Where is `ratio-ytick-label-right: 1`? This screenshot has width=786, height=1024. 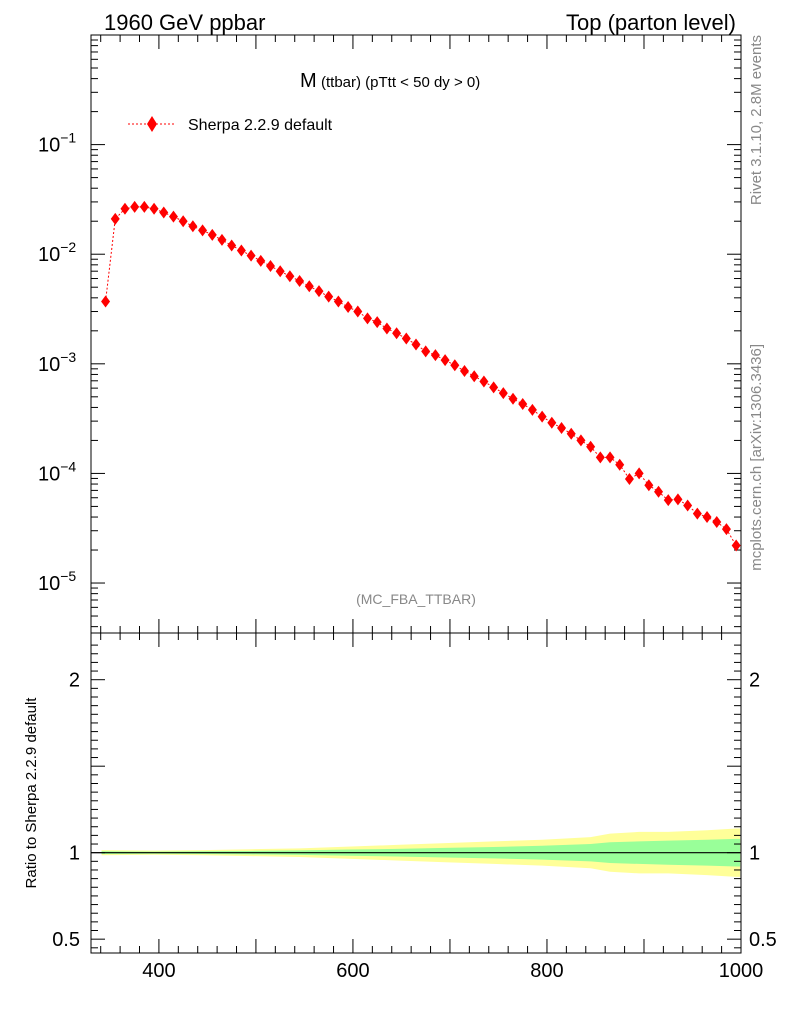
ratio-ytick-label-right: 1 is located at coordinates (754, 854).